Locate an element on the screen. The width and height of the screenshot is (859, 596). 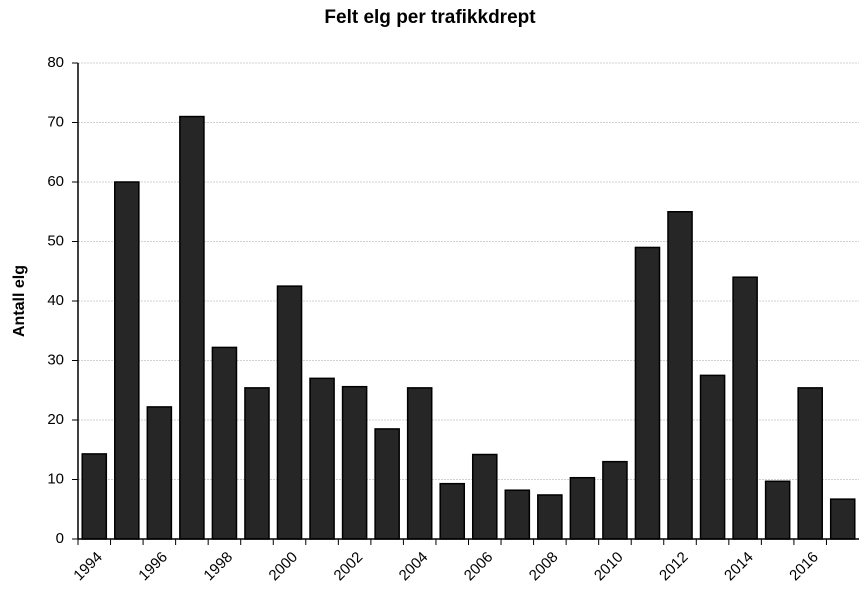
x-tick-label: 1998 is located at coordinates (218, 567).